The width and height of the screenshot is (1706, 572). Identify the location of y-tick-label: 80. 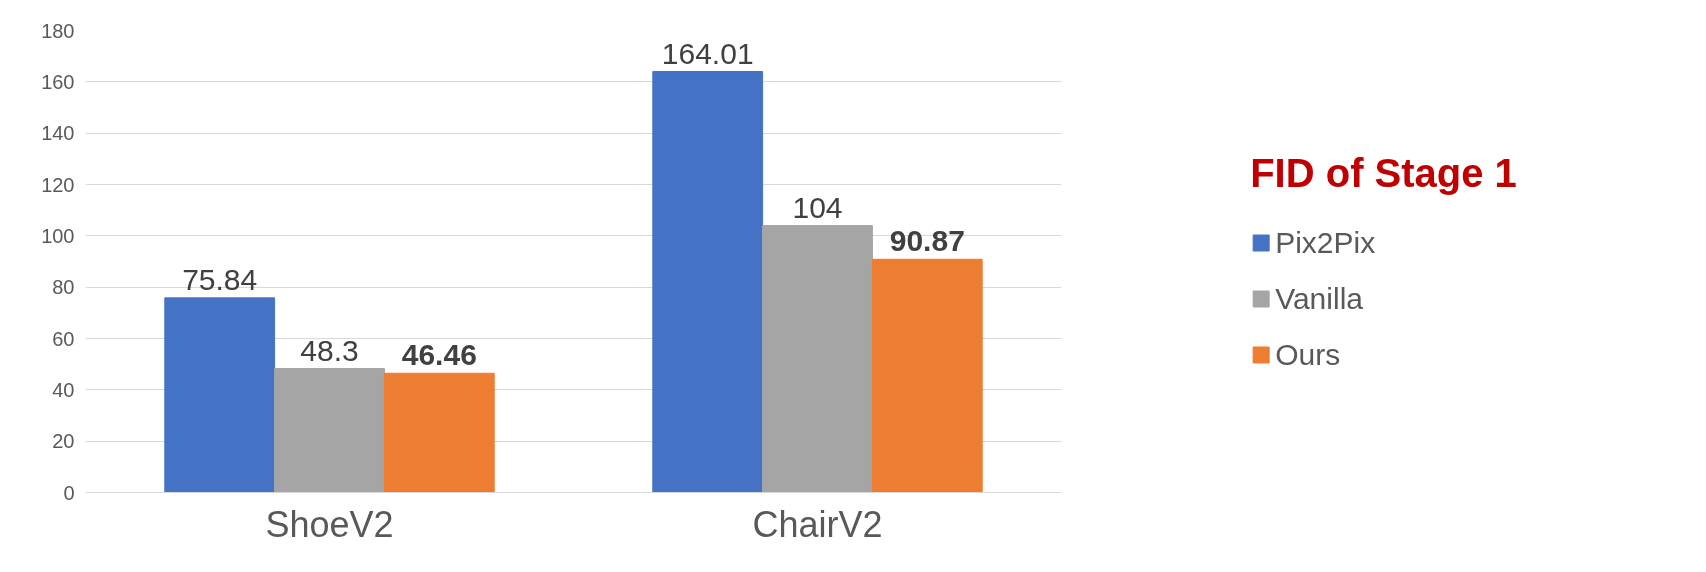
(63, 287).